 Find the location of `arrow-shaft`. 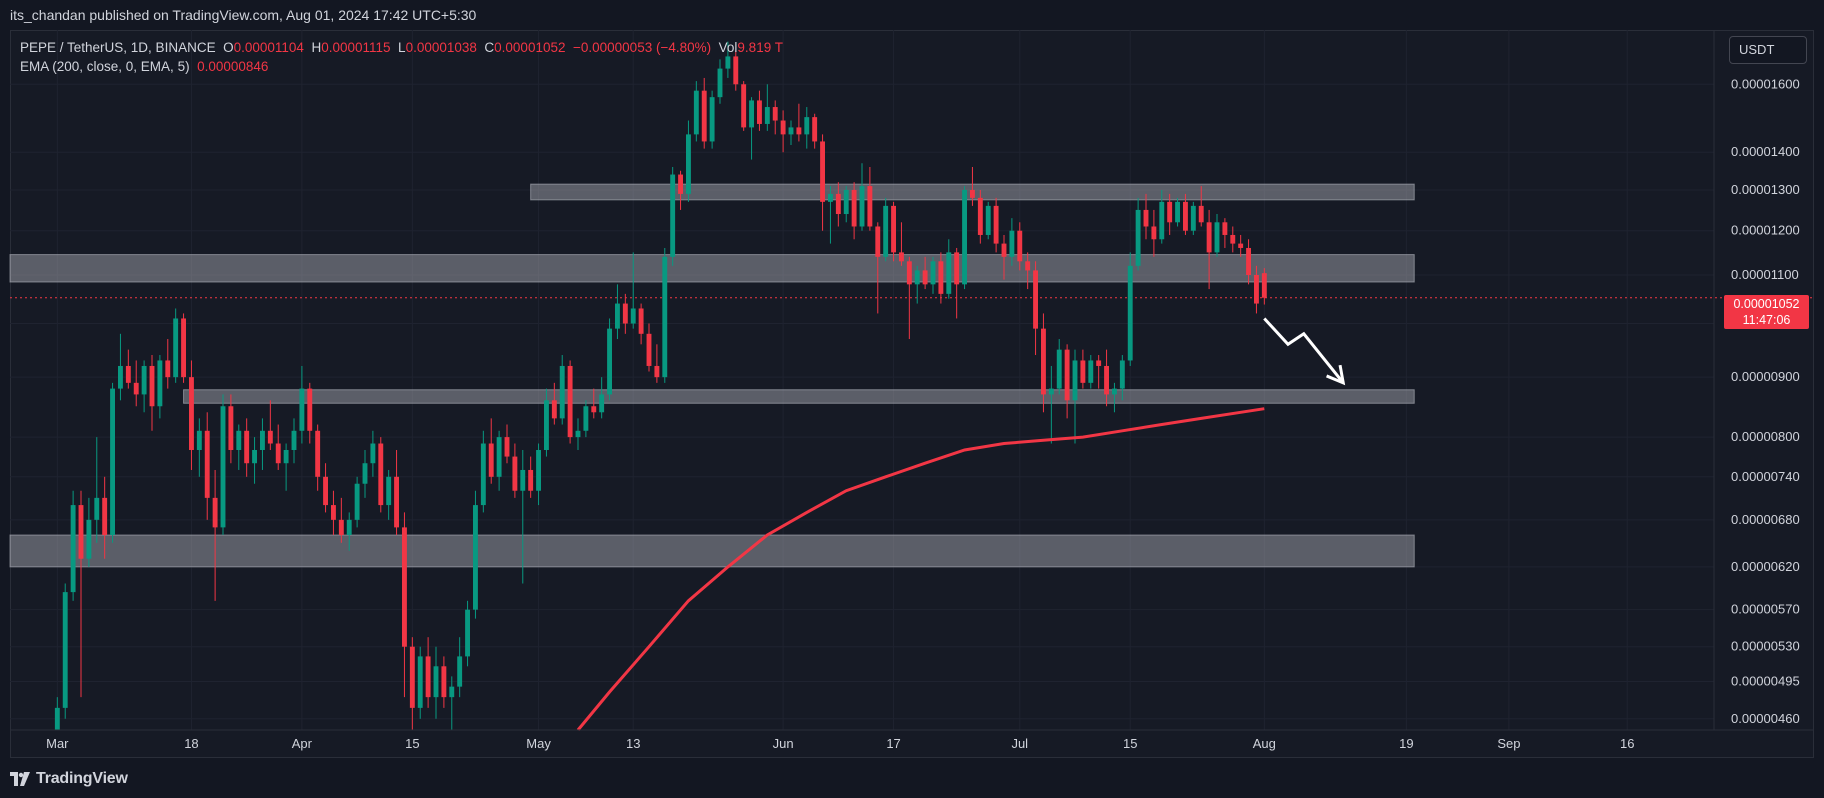

arrow-shaft is located at coordinates (1304, 350).